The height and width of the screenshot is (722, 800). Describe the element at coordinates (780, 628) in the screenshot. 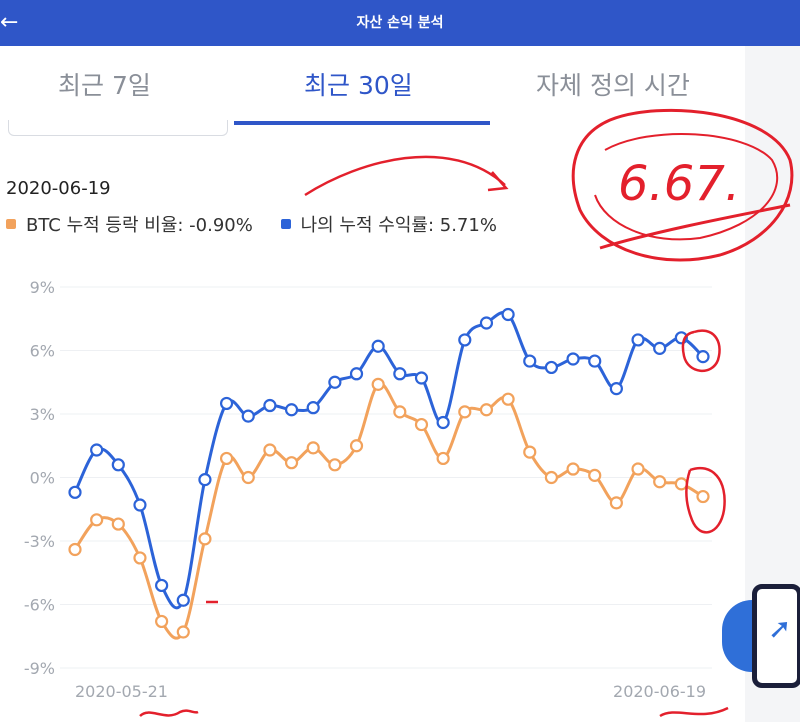

I see `share-arrow-icon: ➚` at that location.